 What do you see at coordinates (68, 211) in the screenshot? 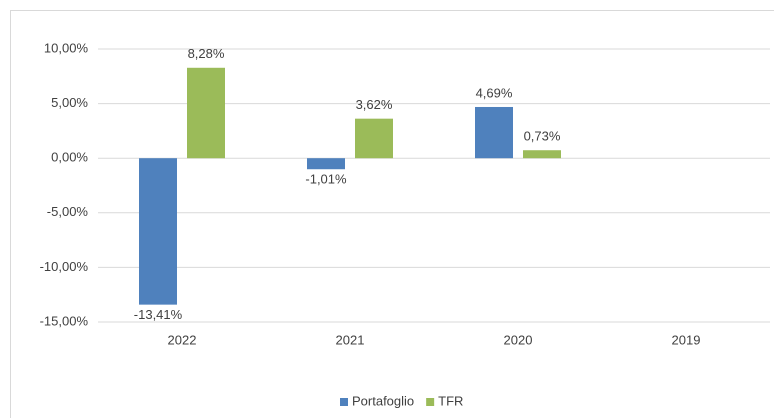
I see `y-tick-label: -5,00%` at bounding box center [68, 211].